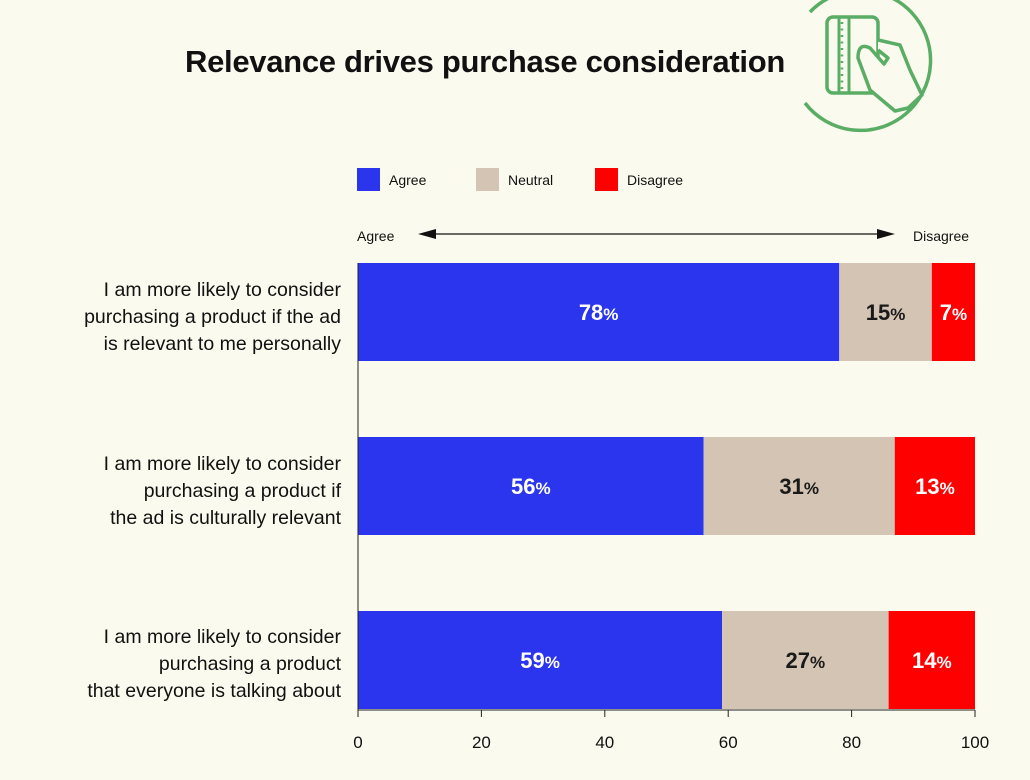 The height and width of the screenshot is (780, 1030). I want to click on bar-value-label: 31%, so click(799, 486).